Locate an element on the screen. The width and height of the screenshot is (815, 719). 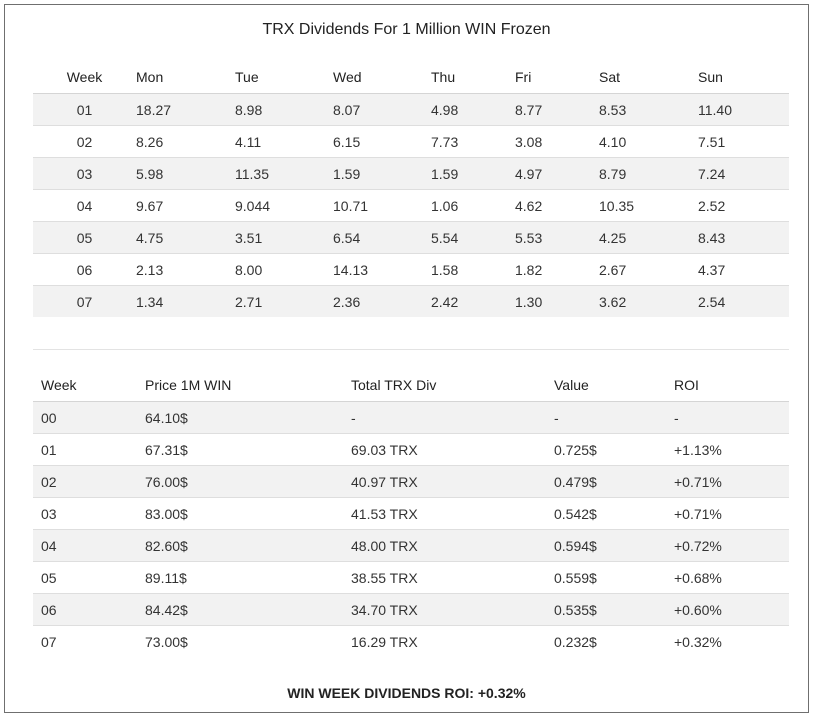
table-cell: 3.62 is located at coordinates (648, 301).